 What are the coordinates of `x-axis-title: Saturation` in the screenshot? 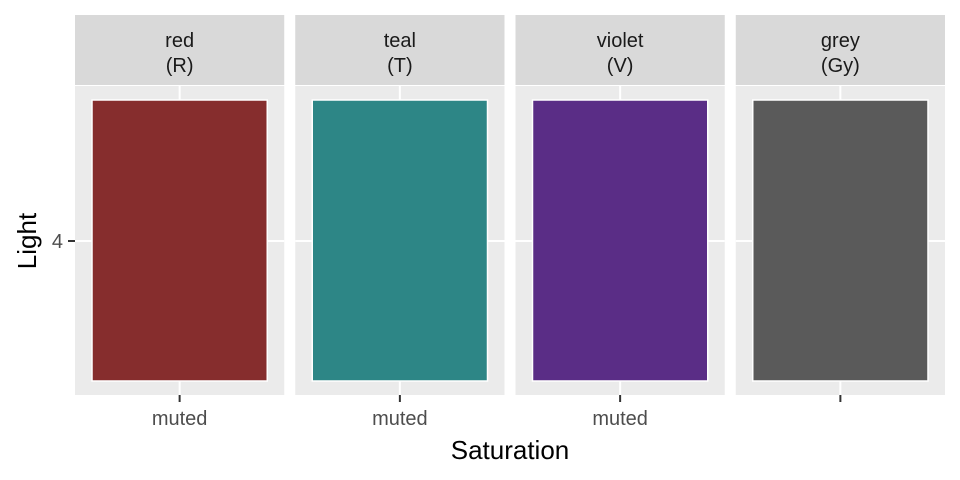 It's located at (510, 450).